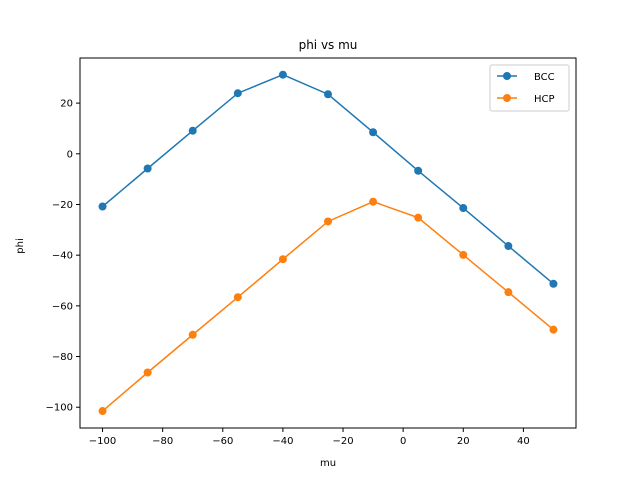 Image resolution: width=640 pixels, height=480 pixels. I want to click on legend-label-bcc: BCC, so click(544, 77).